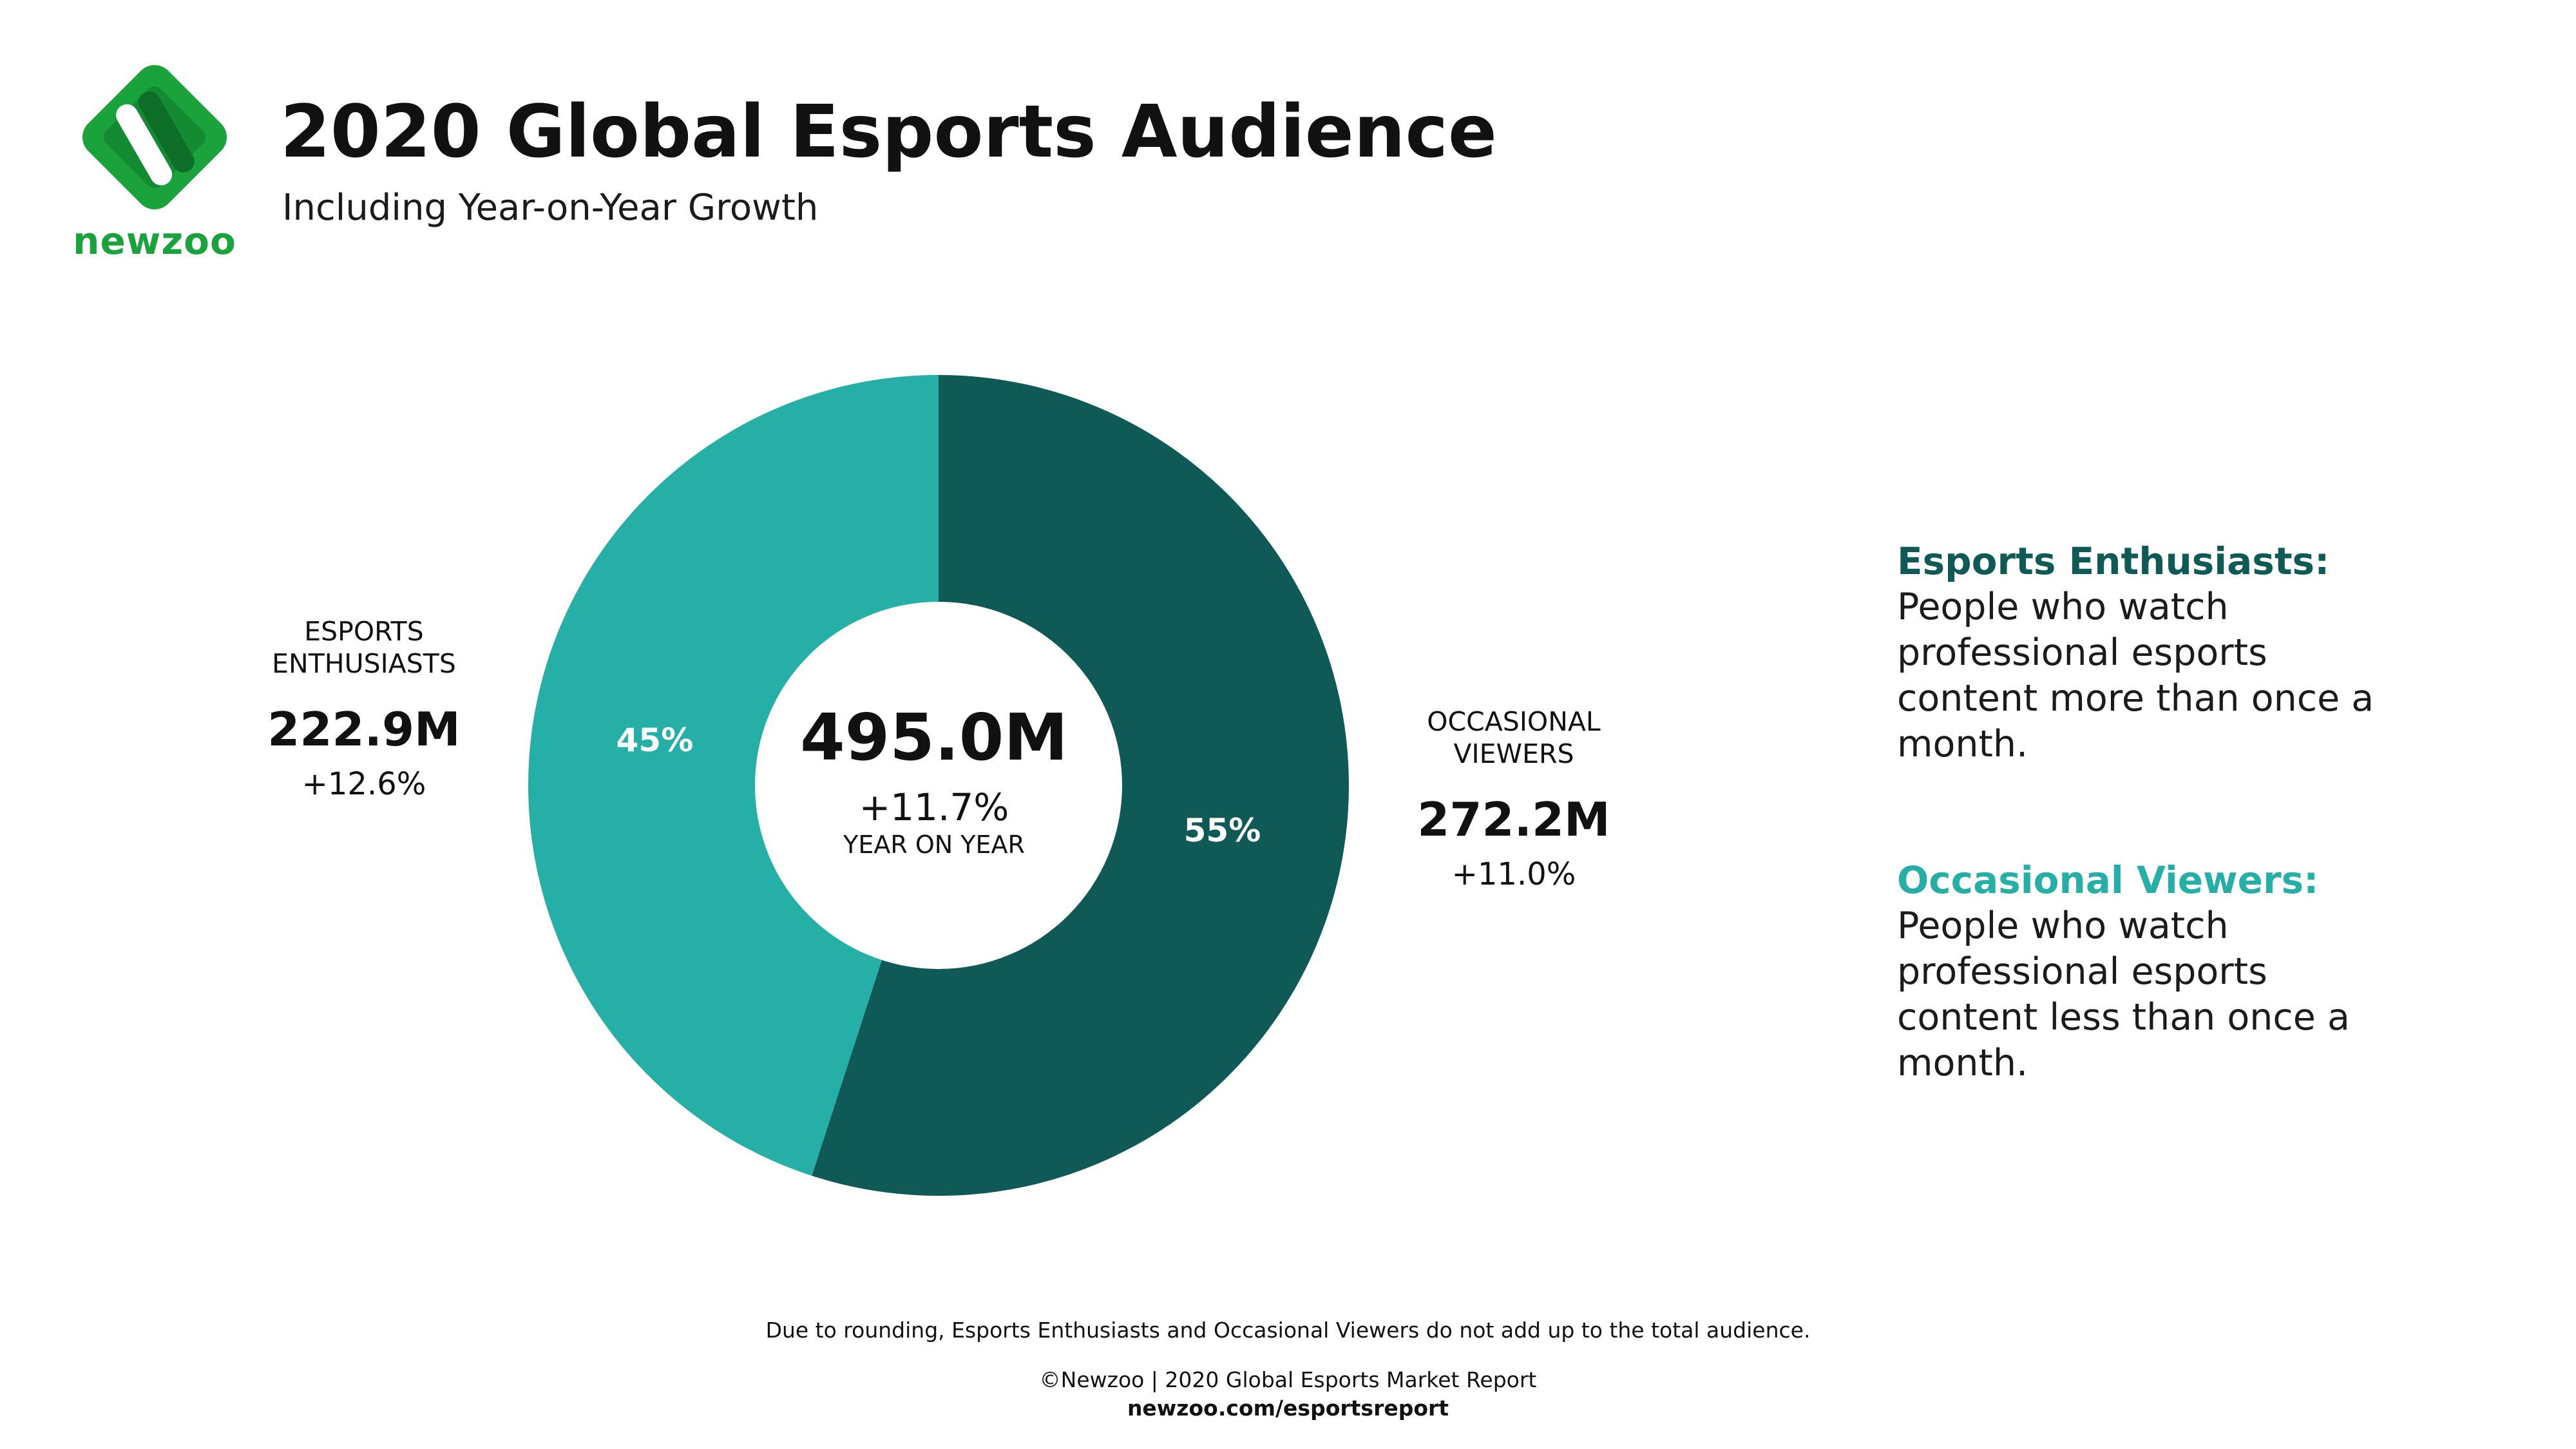 The image size is (2576, 1449). What do you see at coordinates (154, 137) in the screenshot?
I see `newzoo-diamond-logo-icon` at bounding box center [154, 137].